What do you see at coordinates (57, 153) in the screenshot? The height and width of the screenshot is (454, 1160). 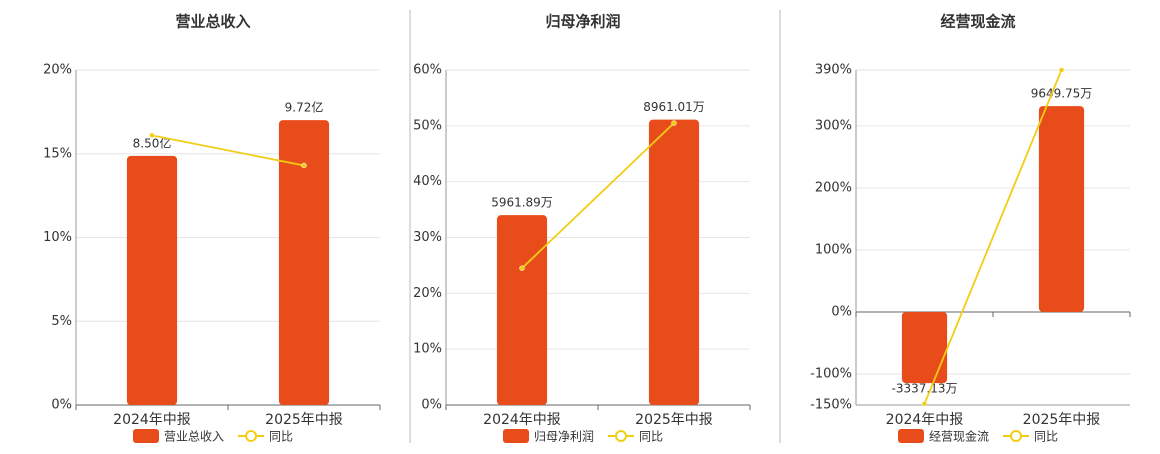 I see `y-tick-label: 15%` at bounding box center [57, 153].